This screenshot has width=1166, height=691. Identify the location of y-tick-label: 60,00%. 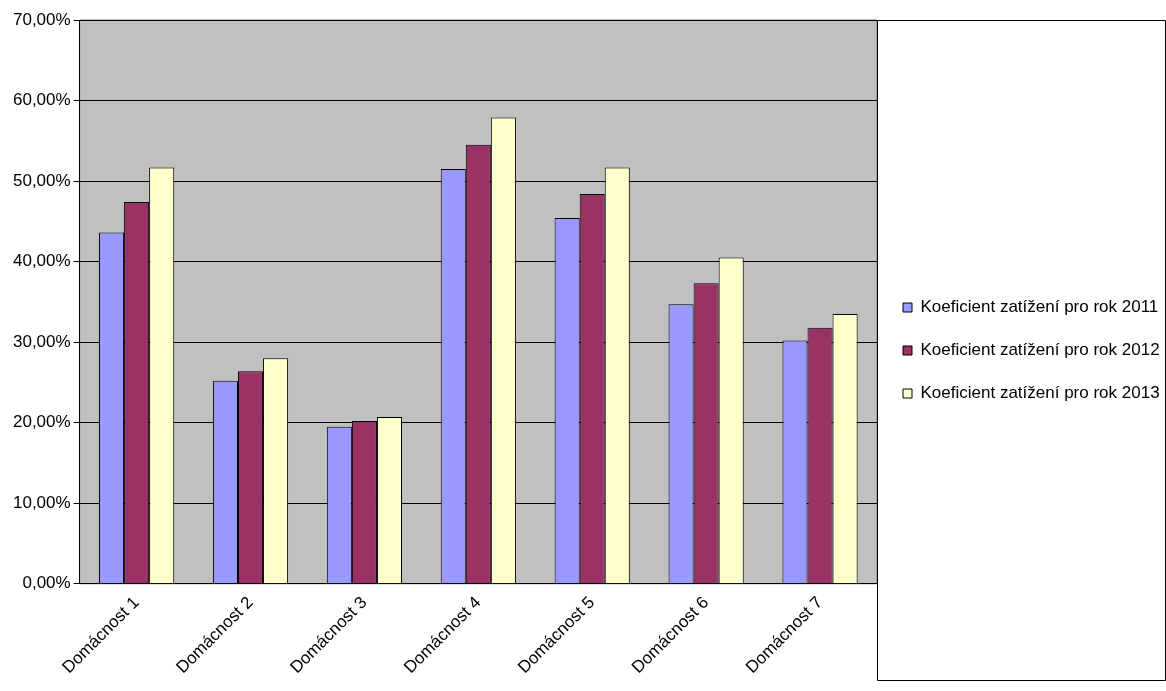
(41, 100).